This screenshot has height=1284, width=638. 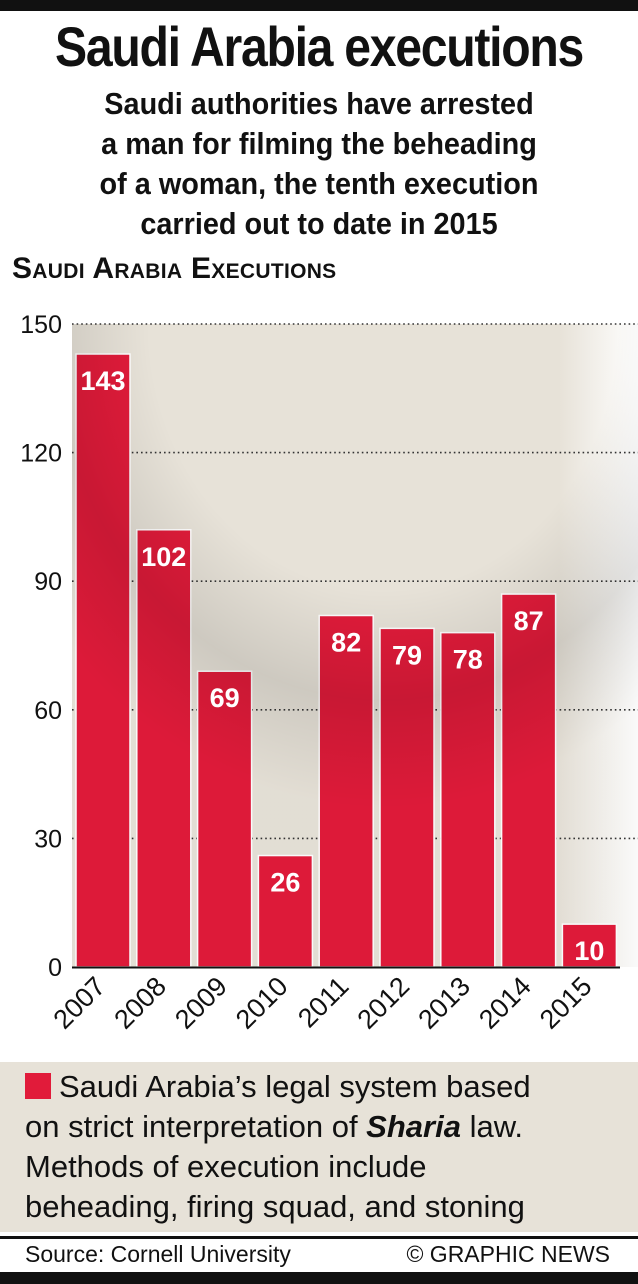 What do you see at coordinates (384, 1003) in the screenshot?
I see `x-tick-label: 2012` at bounding box center [384, 1003].